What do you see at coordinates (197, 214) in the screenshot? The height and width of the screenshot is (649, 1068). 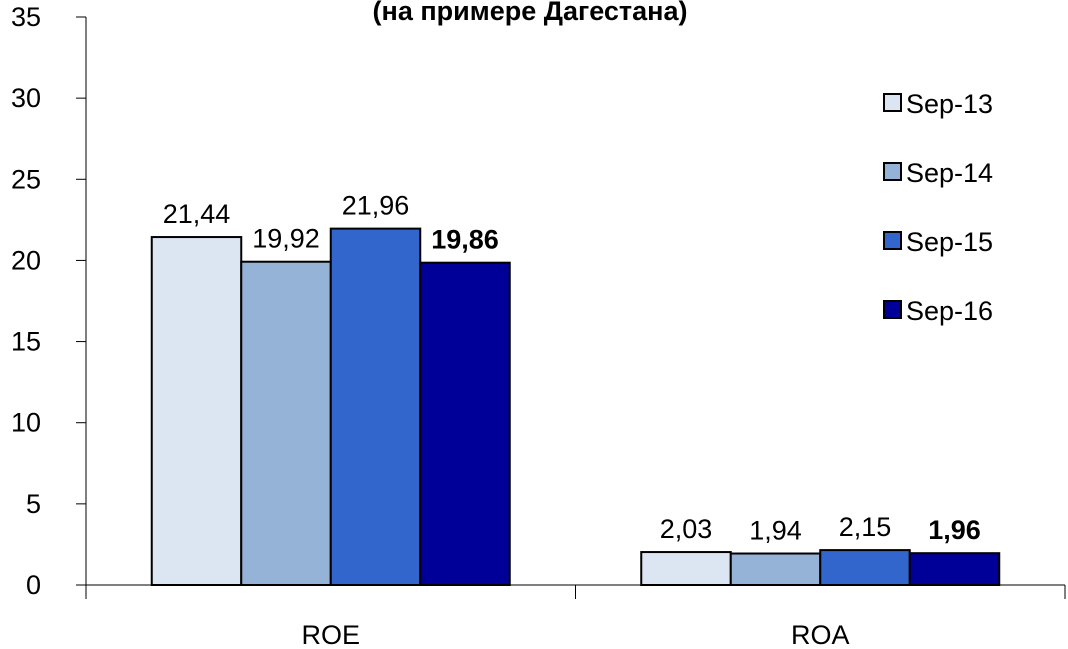 I see `data-label: 21,44` at bounding box center [197, 214].